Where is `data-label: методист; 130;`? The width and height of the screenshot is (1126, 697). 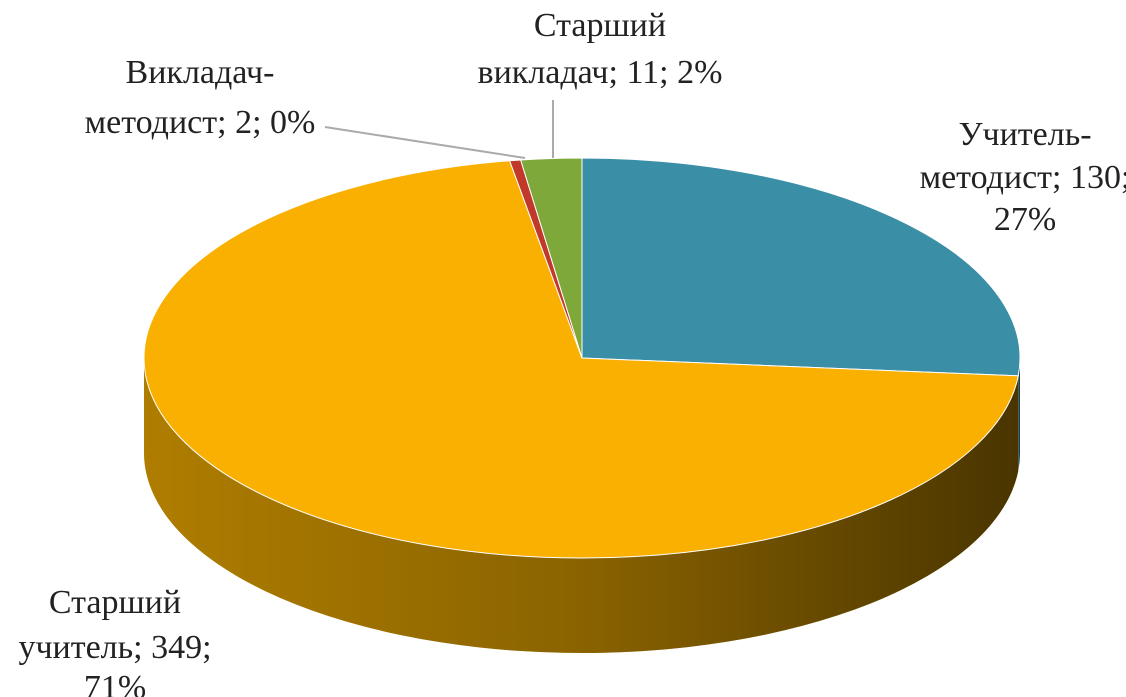 data-label: методист; 130; is located at coordinates (1023, 177).